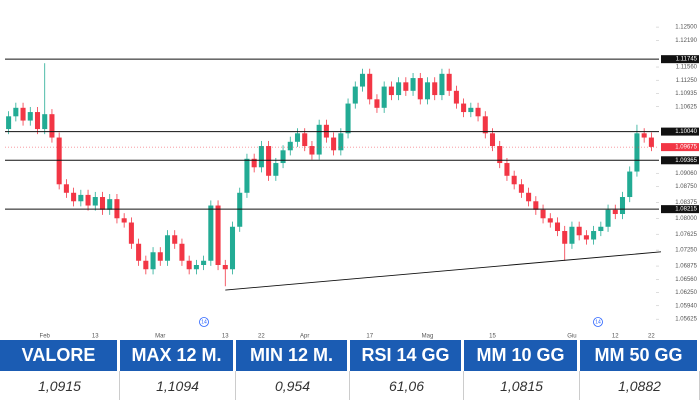  What do you see at coordinates (407, 355) in the screenshot?
I see `header-cell: RSI 14 GG` at bounding box center [407, 355].